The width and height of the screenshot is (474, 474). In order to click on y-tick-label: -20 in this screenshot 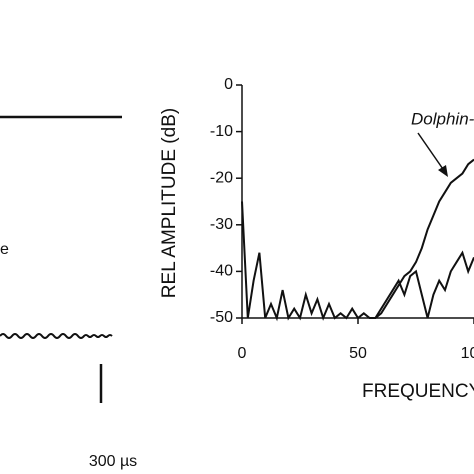, I will do `click(221, 177)`.